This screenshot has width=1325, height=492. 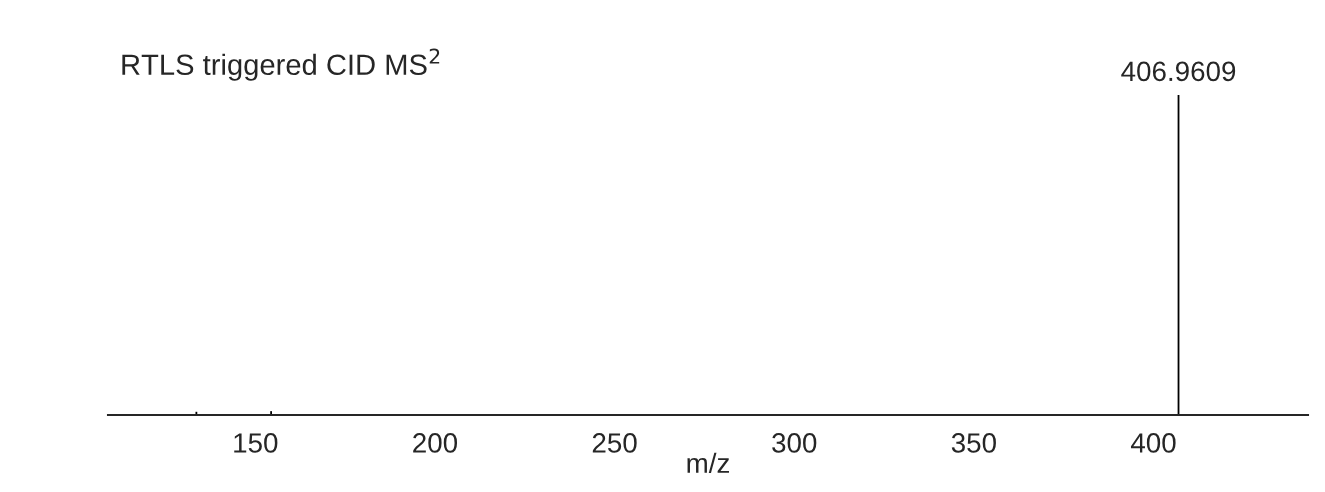 What do you see at coordinates (794, 443) in the screenshot?
I see `x-tick-label: 300` at bounding box center [794, 443].